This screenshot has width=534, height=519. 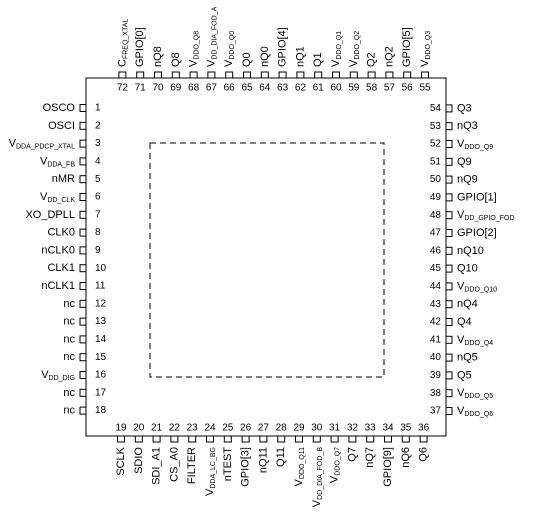 I want to click on pin-subscript: DDO_Q10, so click(x=480, y=290).